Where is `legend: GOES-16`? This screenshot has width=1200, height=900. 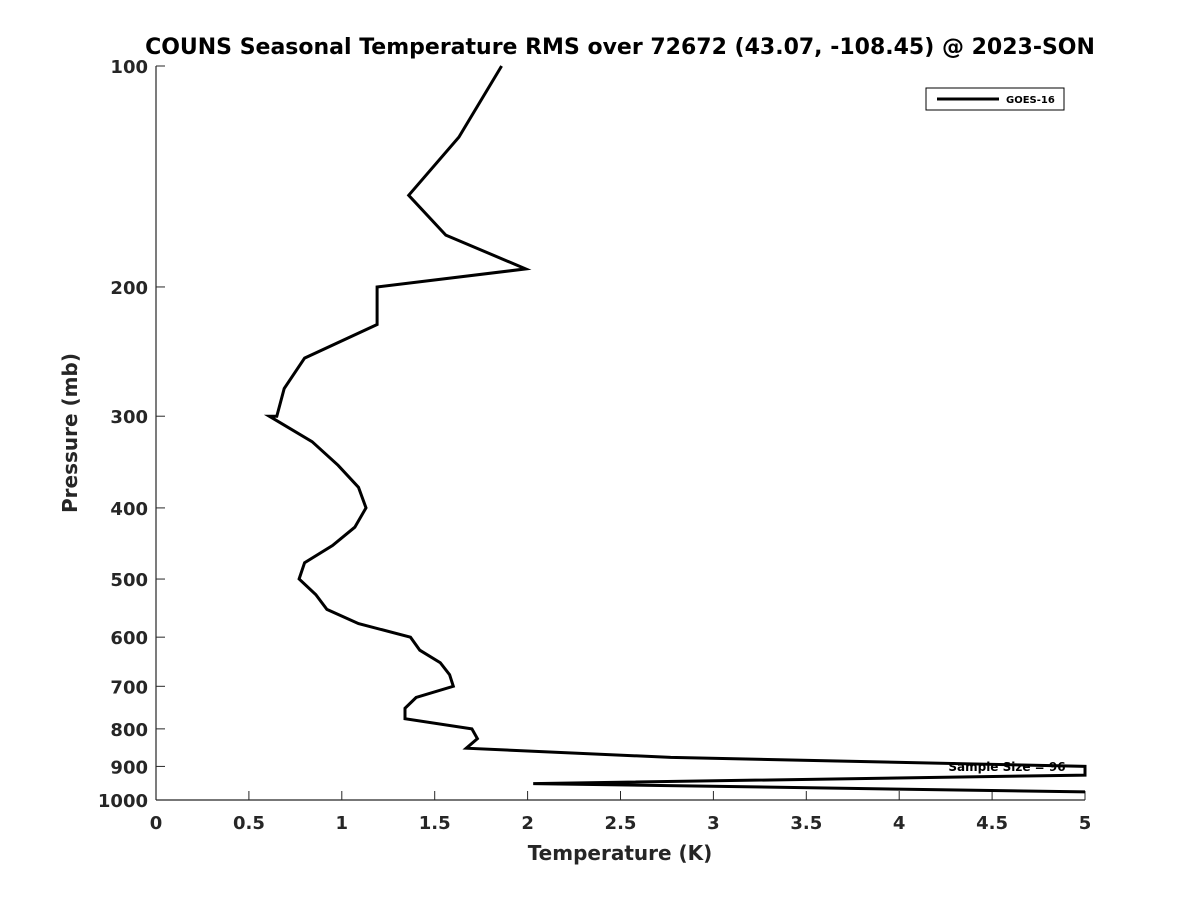 legend: GOES-16 is located at coordinates (995, 99).